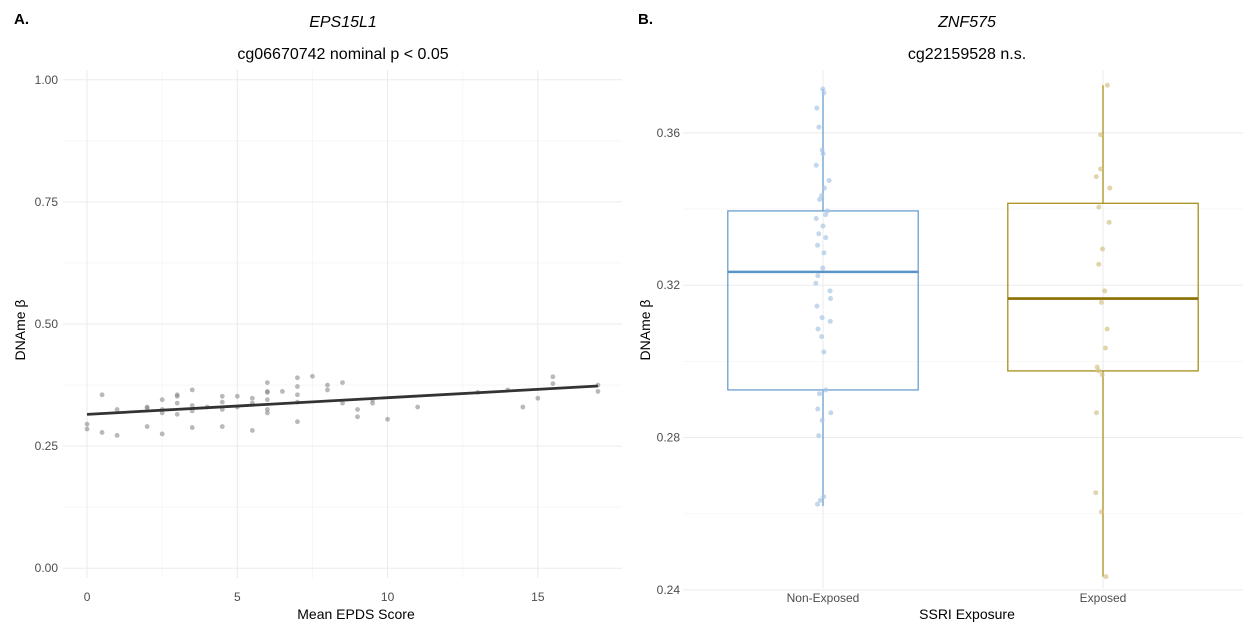 The height and width of the screenshot is (622, 1243). I want to click on panel-a-fit-line, so click(342, 400).